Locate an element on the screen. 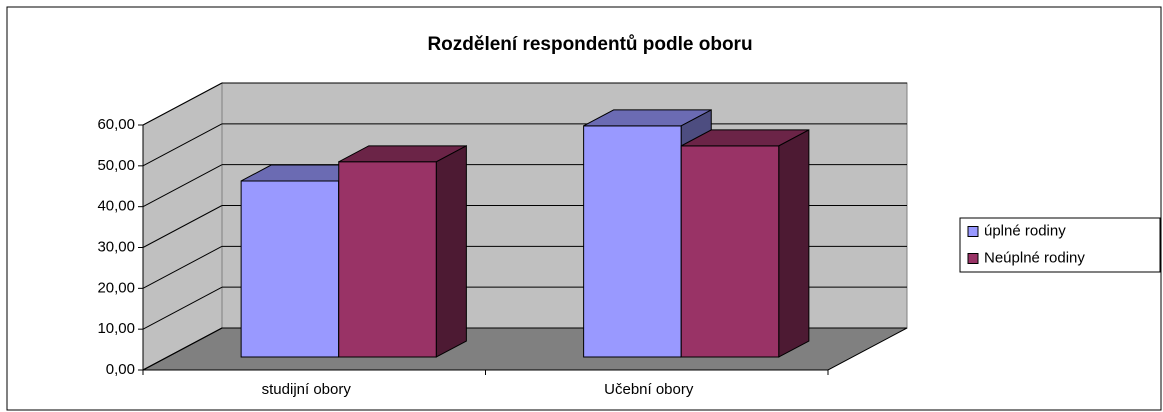 This screenshot has width=1163, height=412. y-tick-label: 0,00 is located at coordinates (120, 369).